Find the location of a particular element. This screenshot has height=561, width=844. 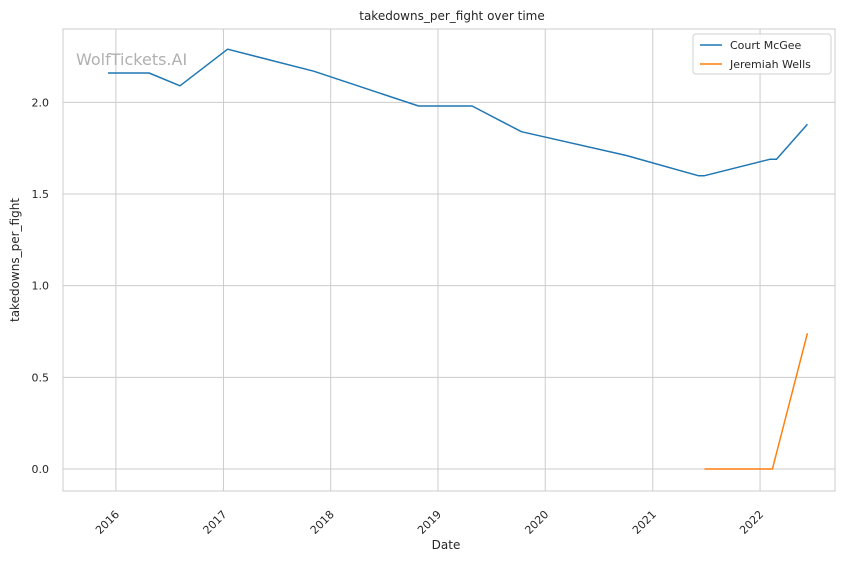

x-tick-label: 2016 is located at coordinates (107, 522).